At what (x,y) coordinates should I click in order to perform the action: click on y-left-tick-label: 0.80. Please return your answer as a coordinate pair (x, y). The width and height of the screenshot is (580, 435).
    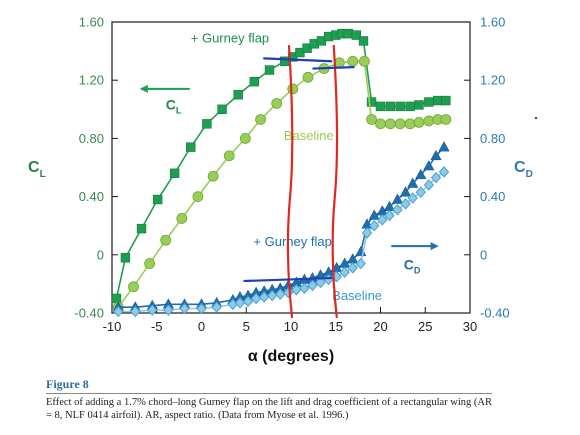
    Looking at the image, I should click on (91, 138).